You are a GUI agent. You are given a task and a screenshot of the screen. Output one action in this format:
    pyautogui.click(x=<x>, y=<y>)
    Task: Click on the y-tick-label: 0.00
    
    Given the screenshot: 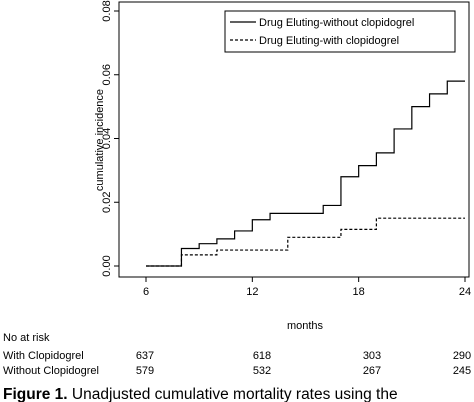 What is the action you would take?
    pyautogui.click(x=107, y=265)
    